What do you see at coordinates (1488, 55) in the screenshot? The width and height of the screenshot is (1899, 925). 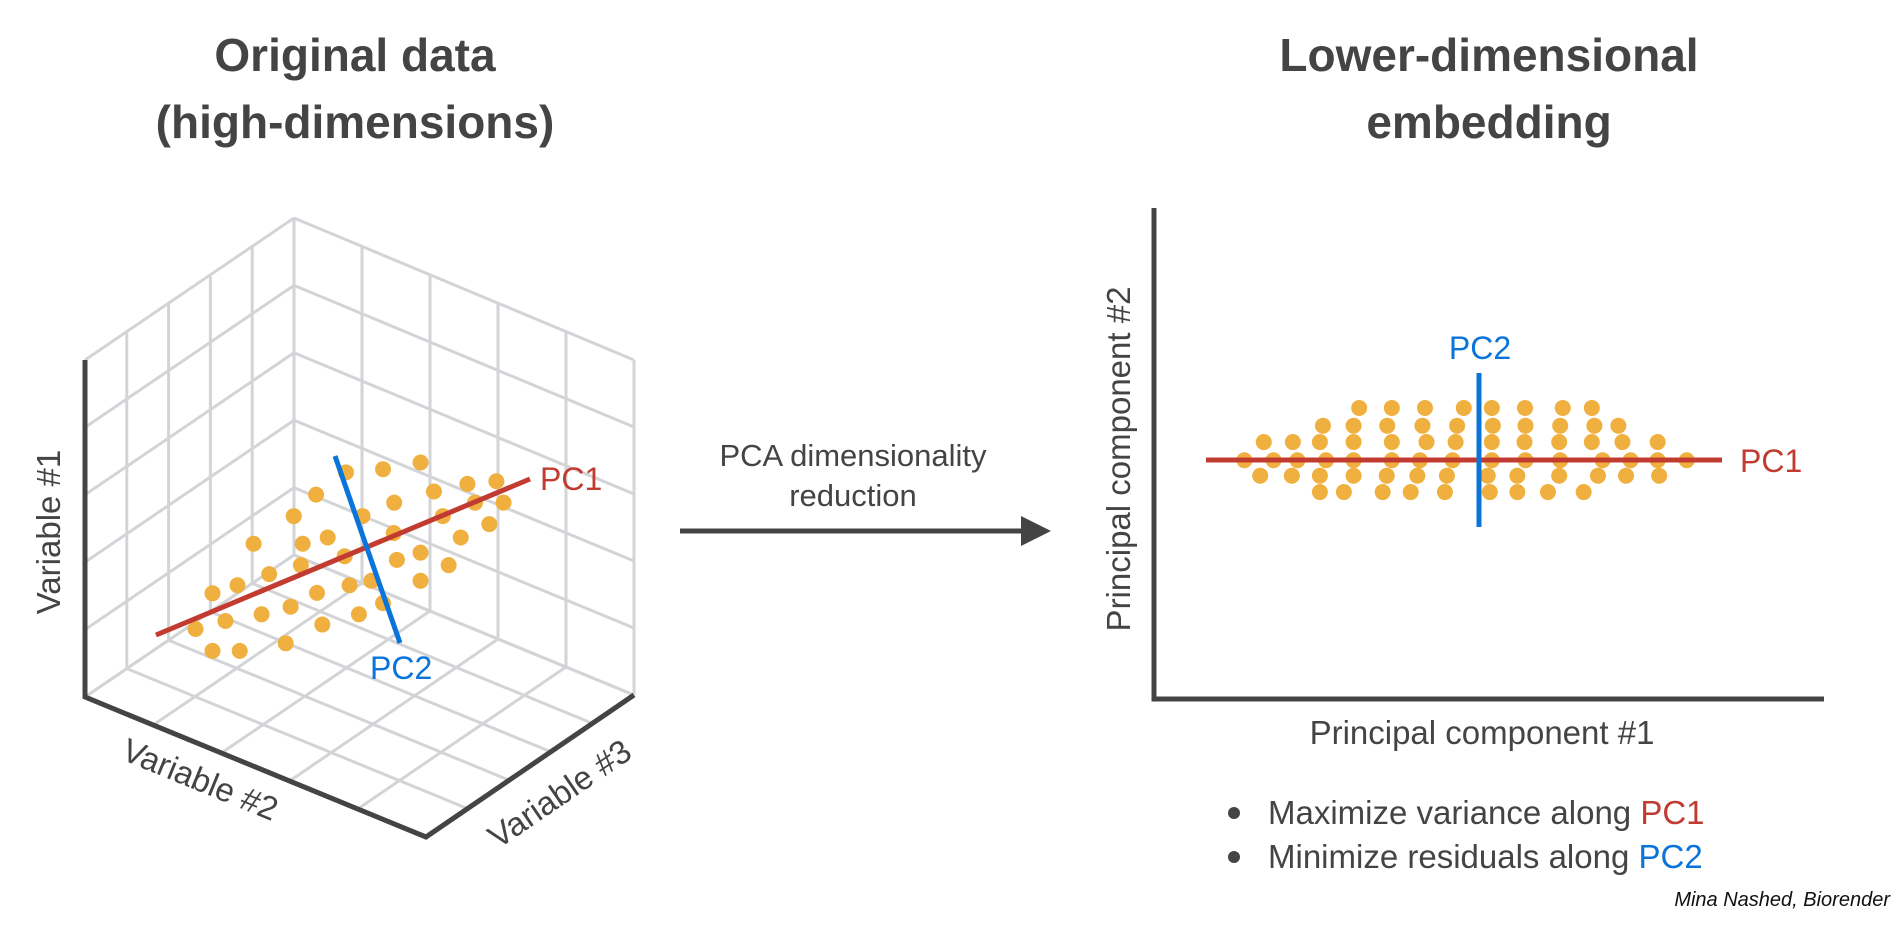 I see `right-title-line1: Lower-dimensional` at bounding box center [1488, 55].